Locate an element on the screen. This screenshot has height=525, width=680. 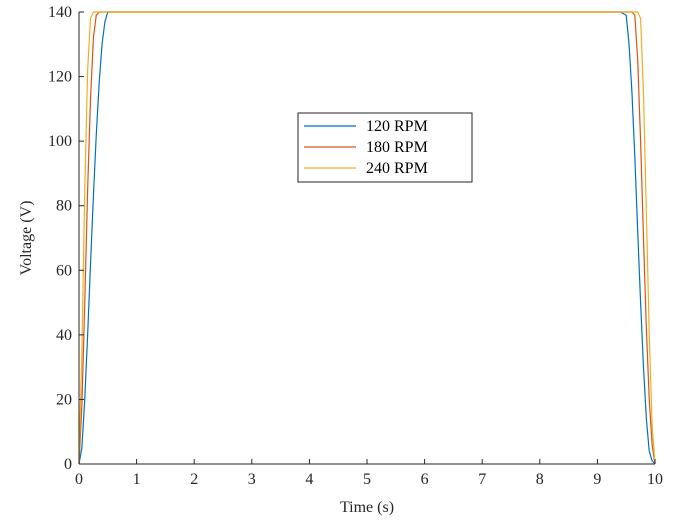
x-axis-title: Time (s) is located at coordinates (367, 507).